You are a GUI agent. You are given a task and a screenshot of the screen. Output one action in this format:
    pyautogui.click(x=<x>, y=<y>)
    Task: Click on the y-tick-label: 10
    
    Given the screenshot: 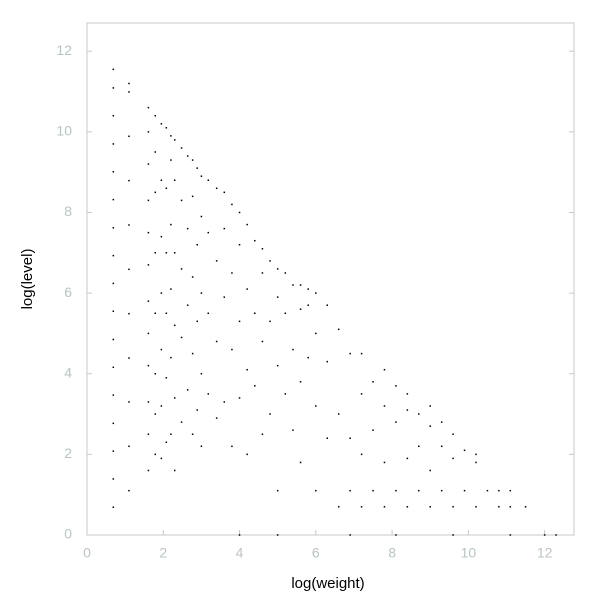 What is the action you would take?
    pyautogui.click(x=64, y=131)
    